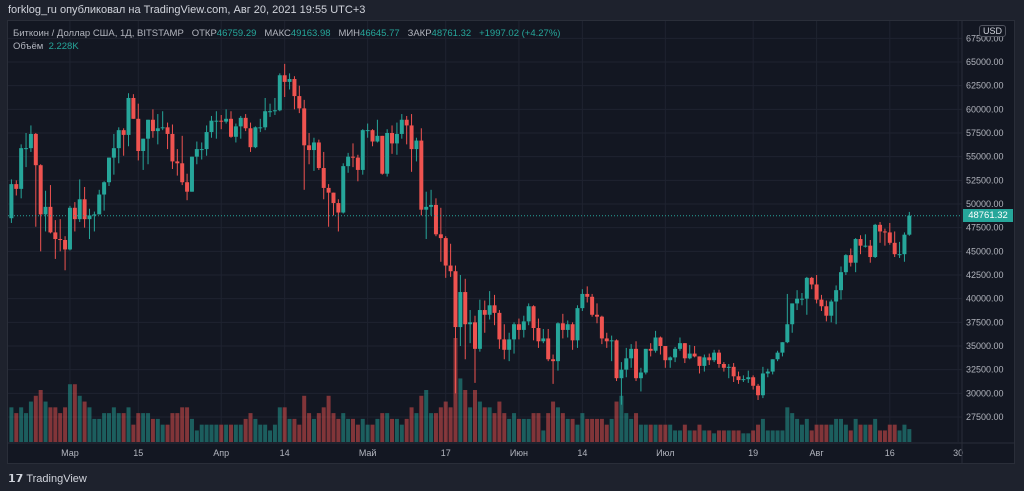  Describe the element at coordinates (349, 33) in the screenshot. I see `low-label: МИН` at that location.